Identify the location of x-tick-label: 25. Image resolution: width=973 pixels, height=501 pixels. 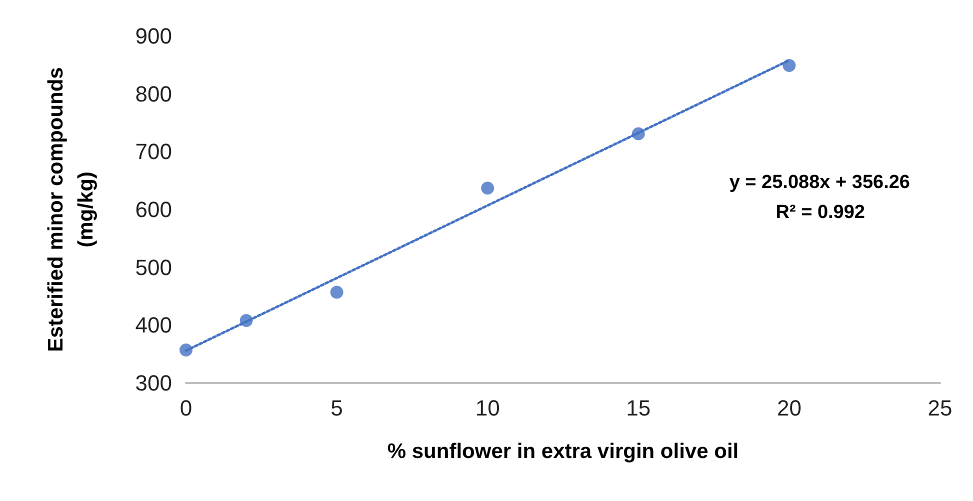
(940, 408).